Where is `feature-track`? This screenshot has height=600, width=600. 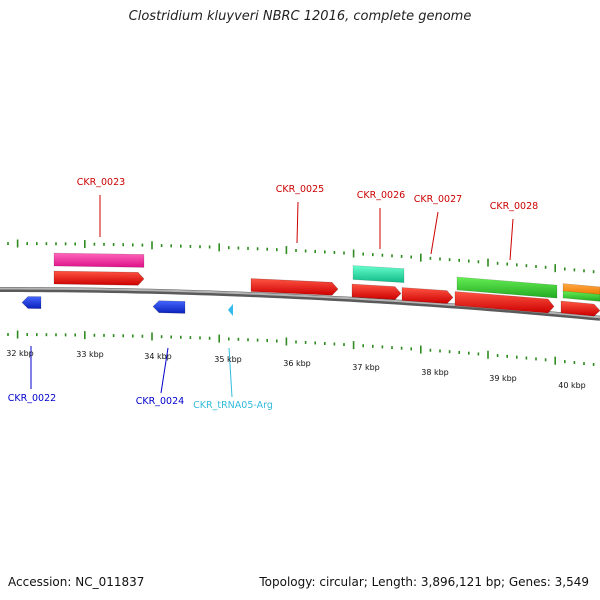 feature-track is located at coordinates (310, 293).